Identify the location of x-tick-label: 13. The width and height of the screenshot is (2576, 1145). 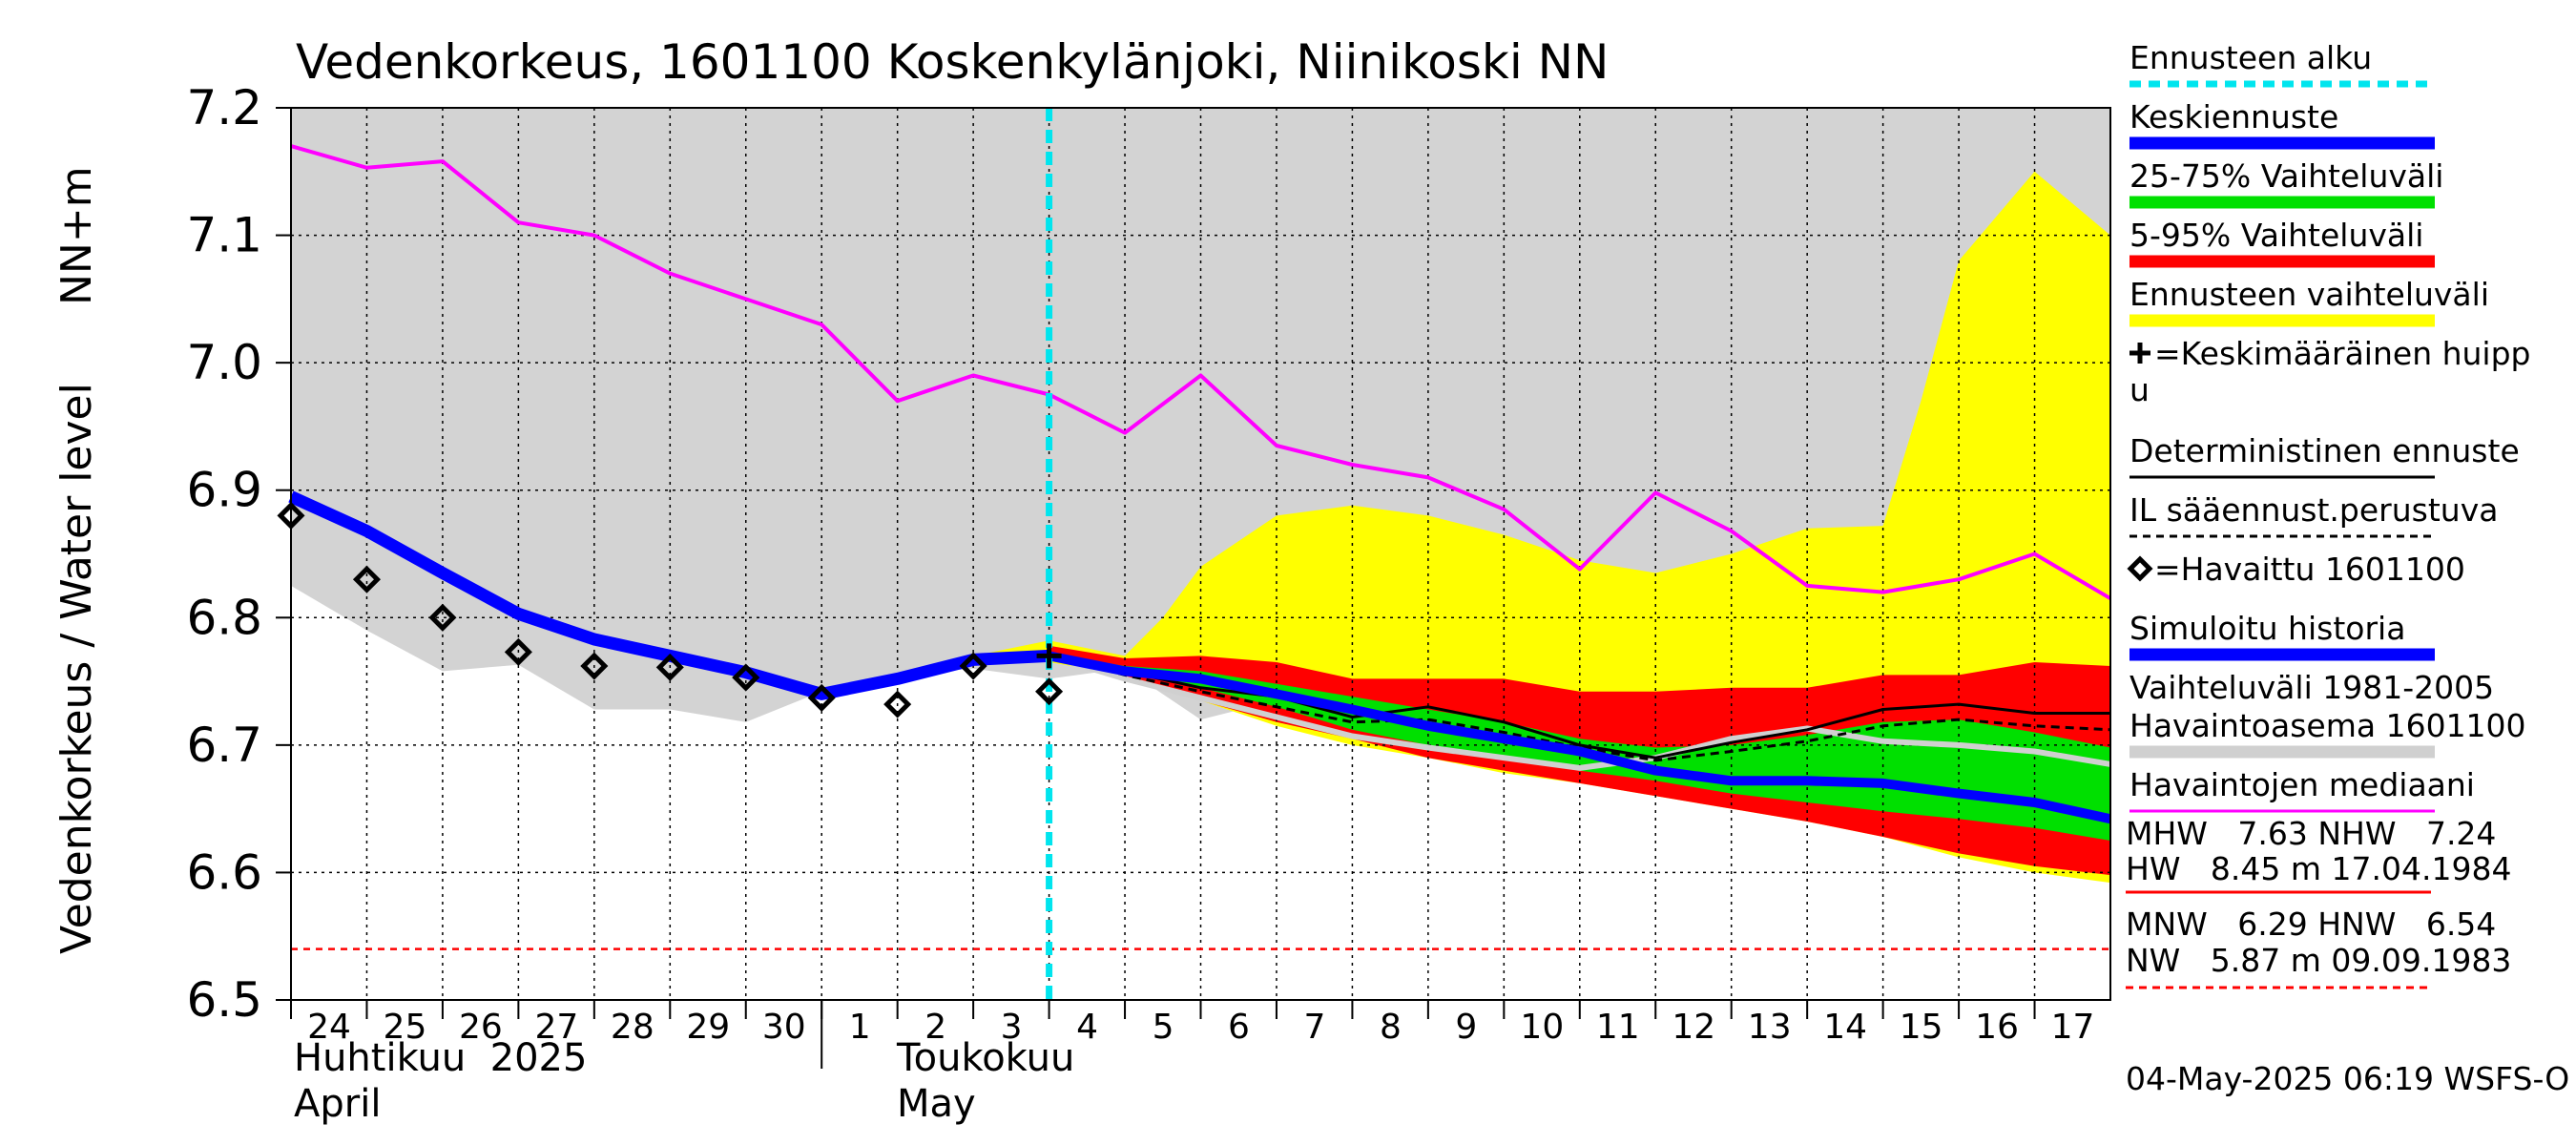
(1770, 1027).